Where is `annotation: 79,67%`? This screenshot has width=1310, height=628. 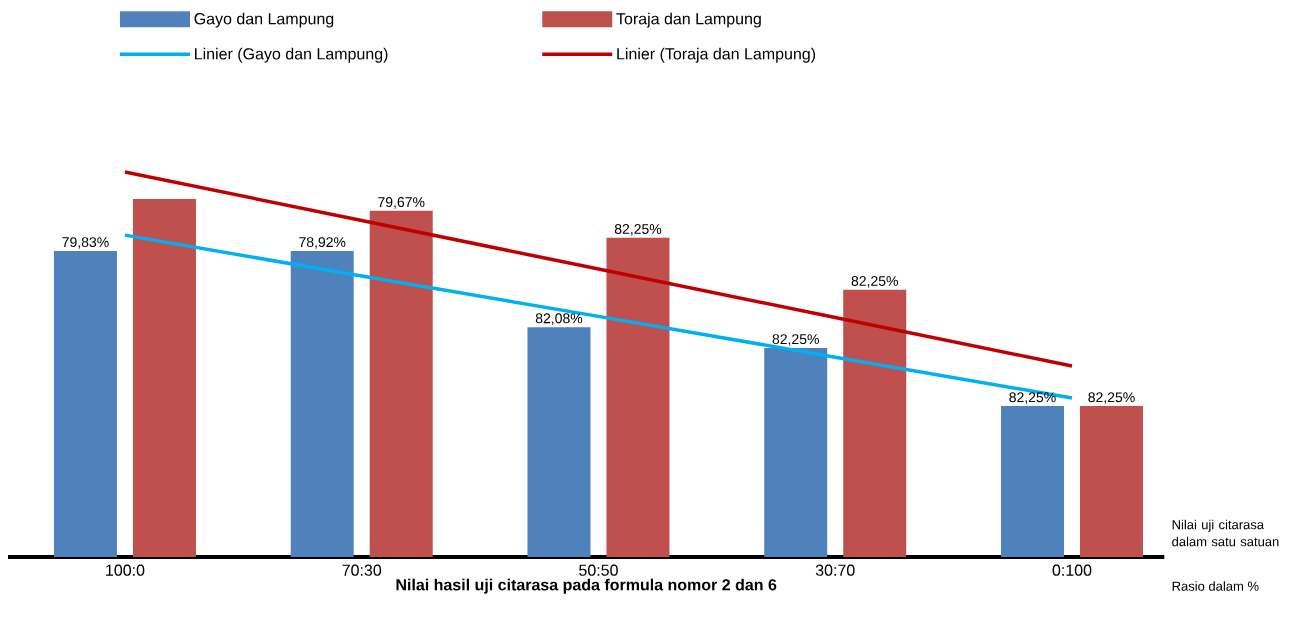 annotation: 79,67% is located at coordinates (401, 203).